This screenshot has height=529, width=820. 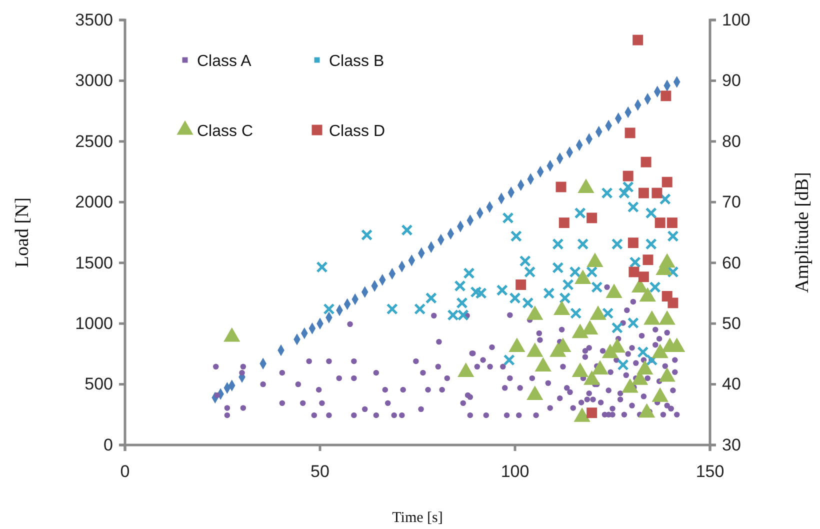 I want to click on y2-tick-label: 30, so click(x=731, y=444).